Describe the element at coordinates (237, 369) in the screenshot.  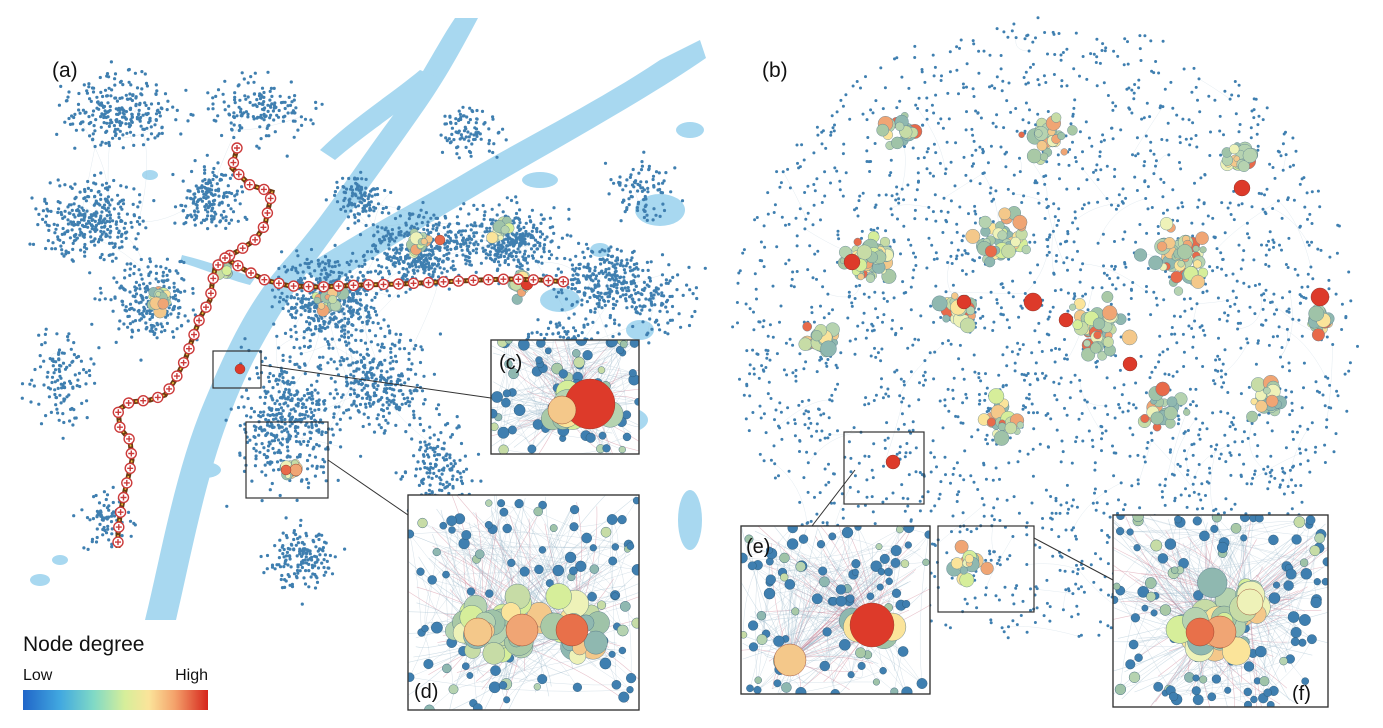
I see `zoom-box-c` at that location.